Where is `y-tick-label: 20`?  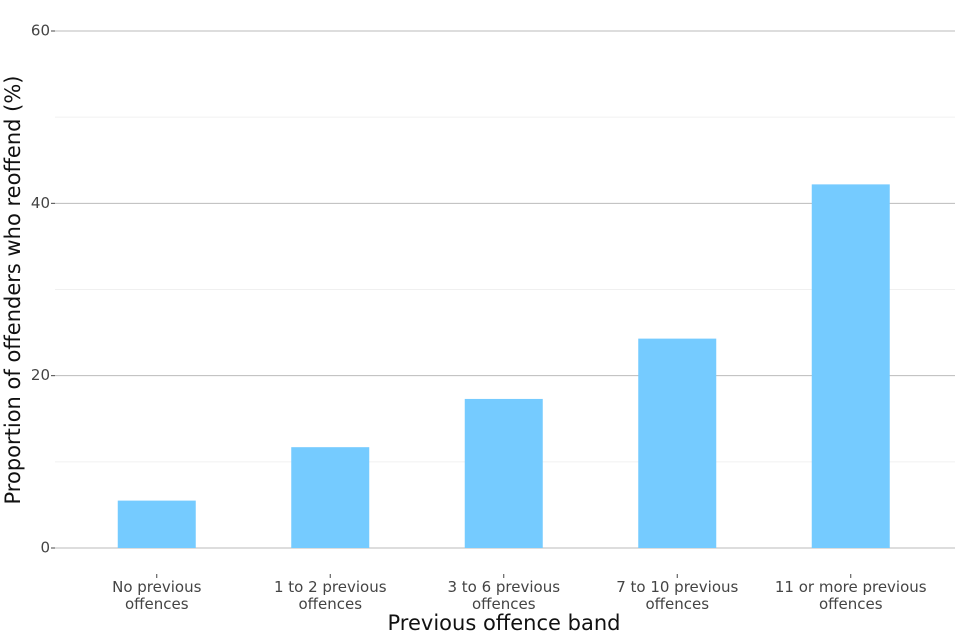 y-tick-label: 20 is located at coordinates (40, 375).